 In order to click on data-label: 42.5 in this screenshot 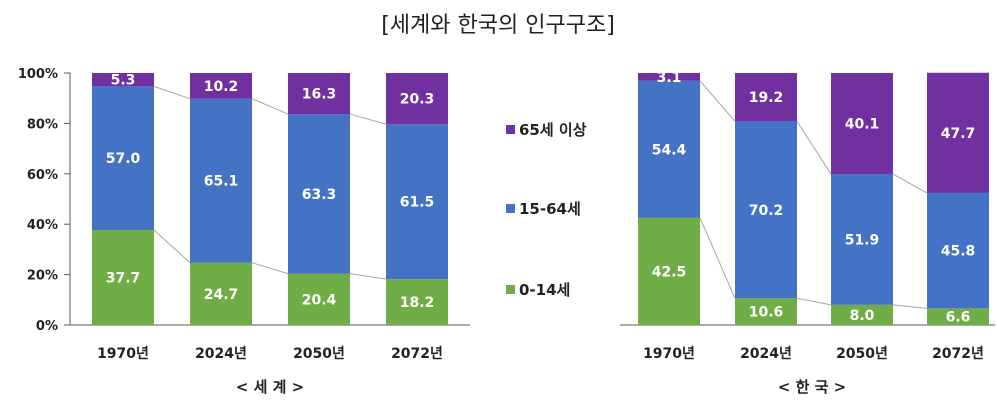, I will do `click(669, 272)`.